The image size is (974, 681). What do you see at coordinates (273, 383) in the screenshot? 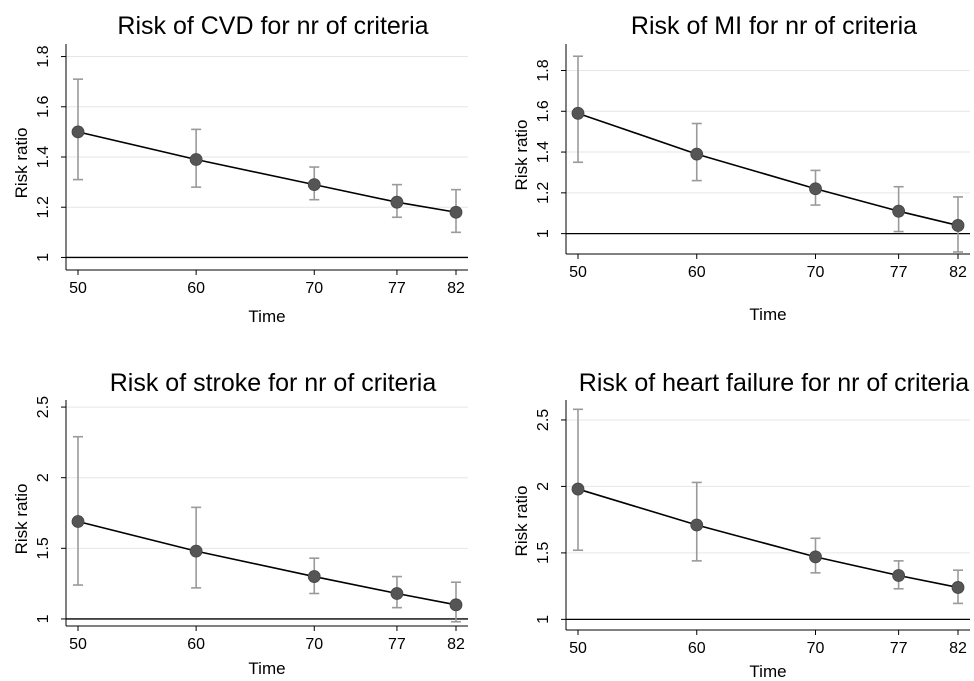
I see `chart-title: Risk of stroke for nr of criteria` at bounding box center [273, 383].